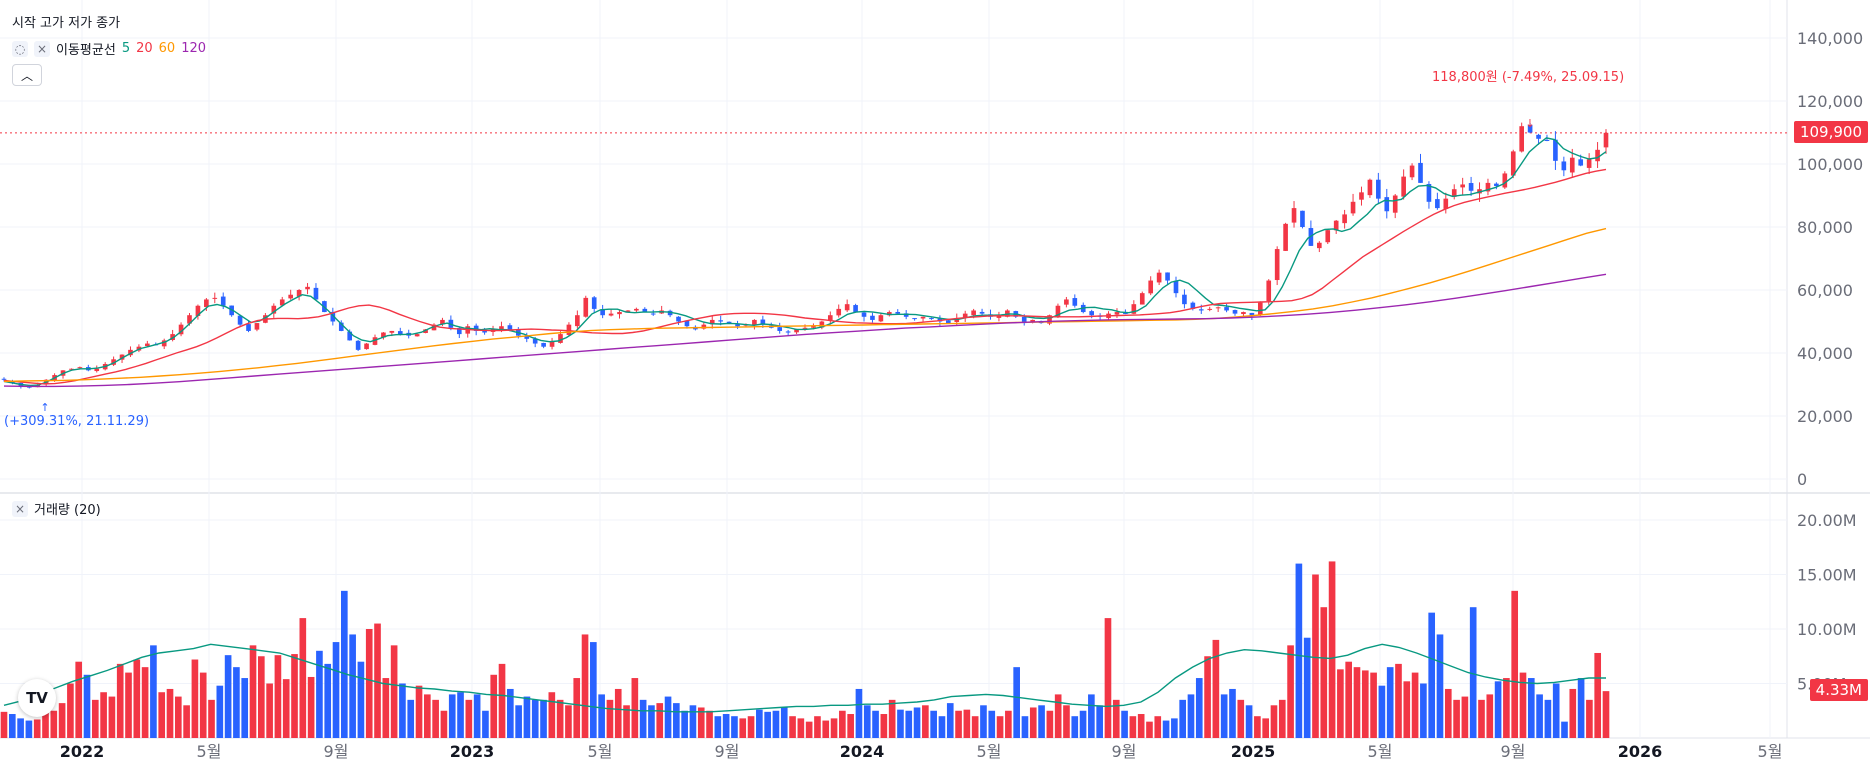 This screenshot has height=773, width=1870. What do you see at coordinates (1827, 575) in the screenshot?
I see `volume-axis-label: 15.00M` at bounding box center [1827, 575].